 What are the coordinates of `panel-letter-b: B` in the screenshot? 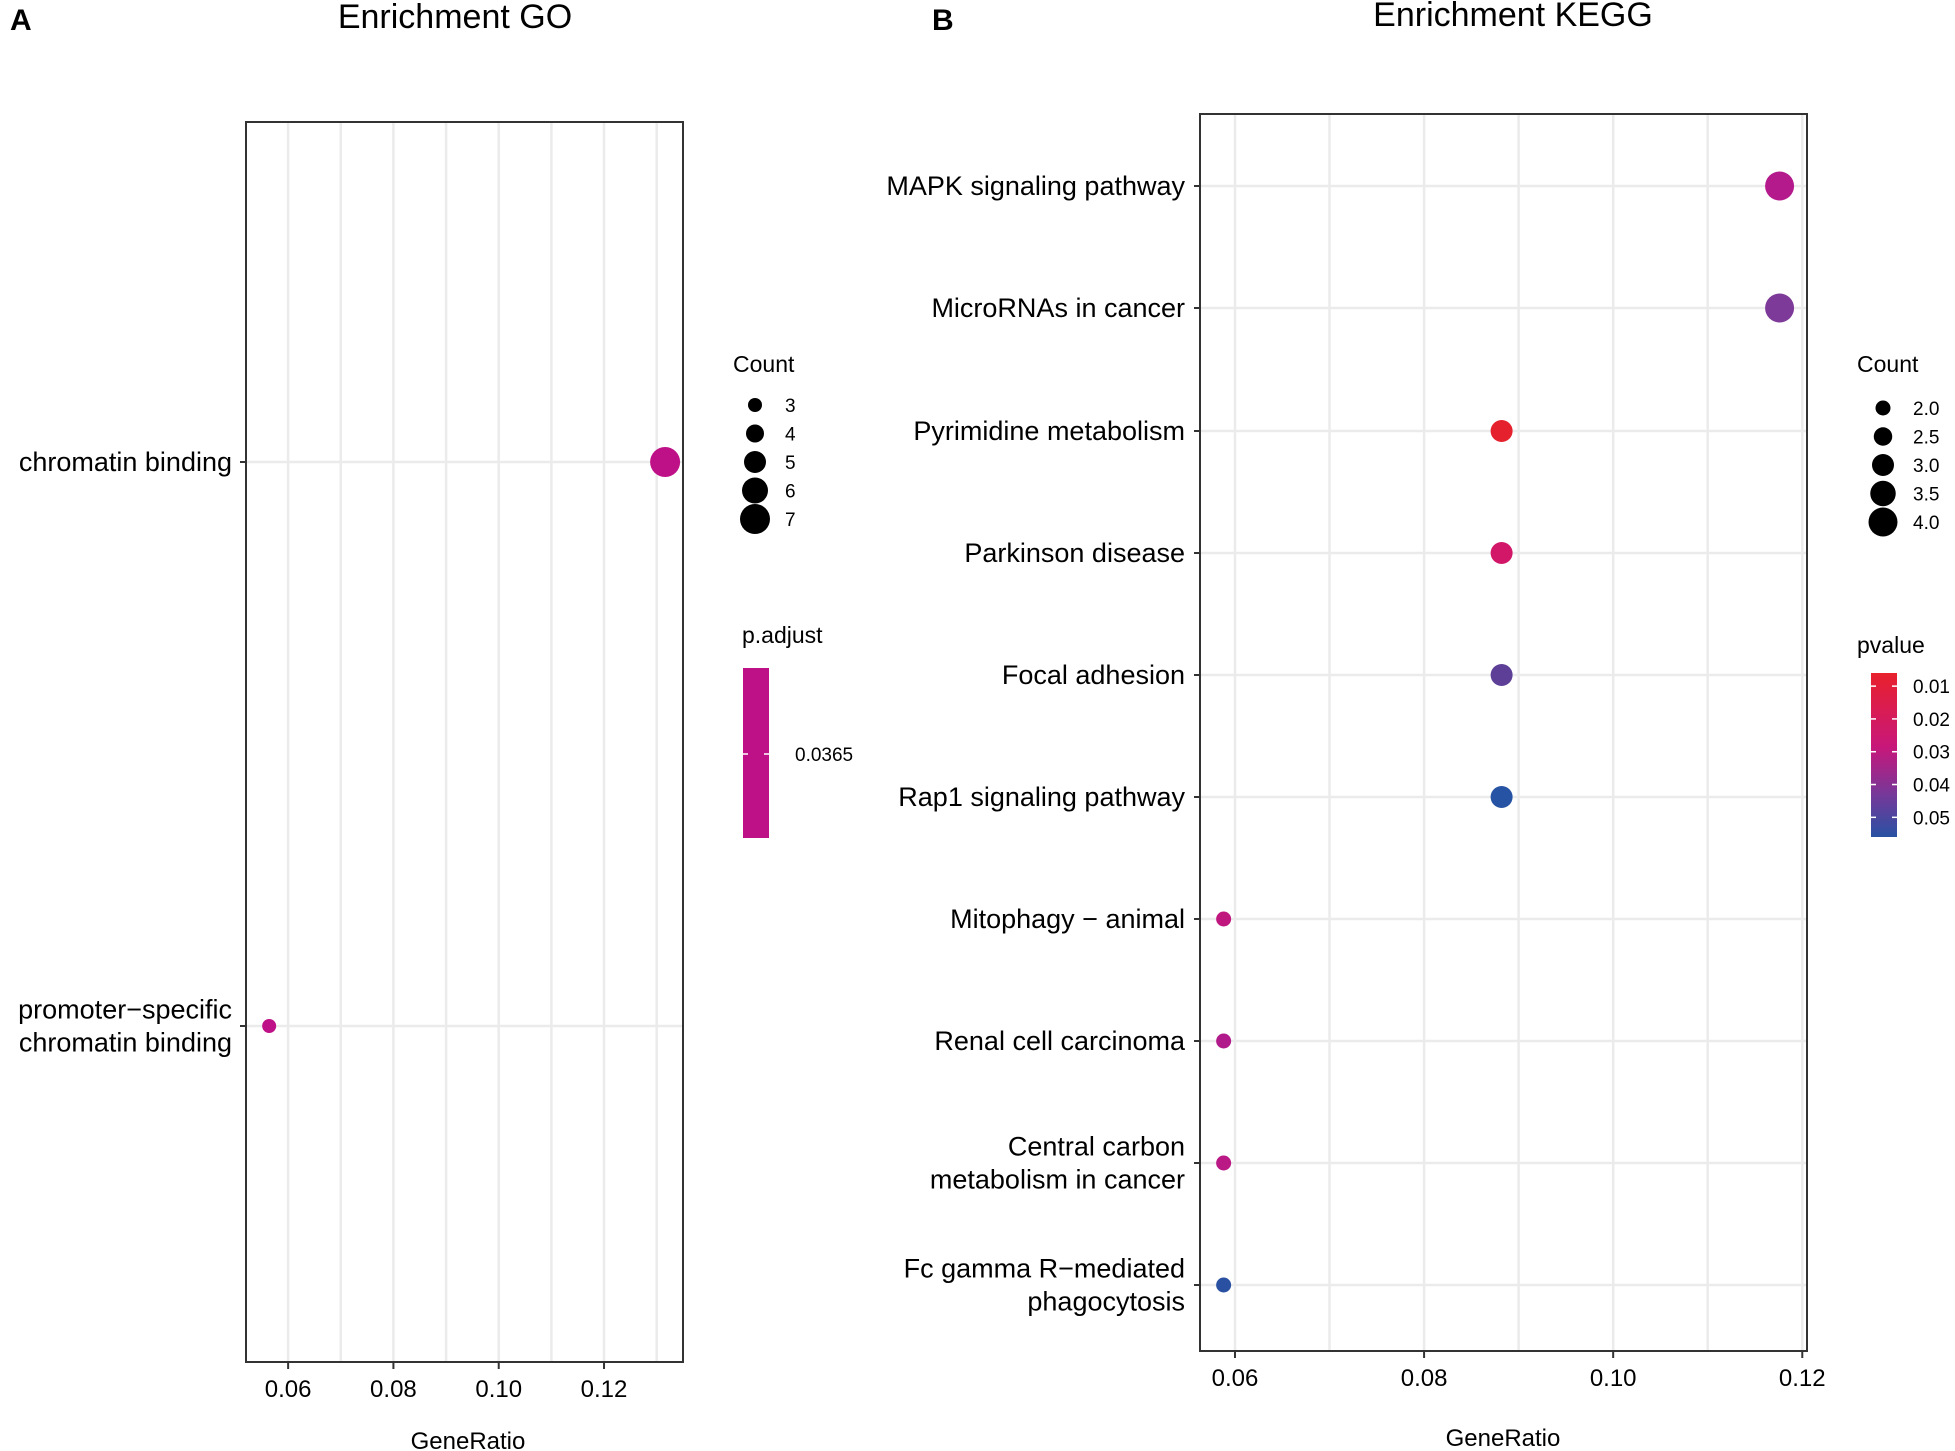 It's located at (943, 20).